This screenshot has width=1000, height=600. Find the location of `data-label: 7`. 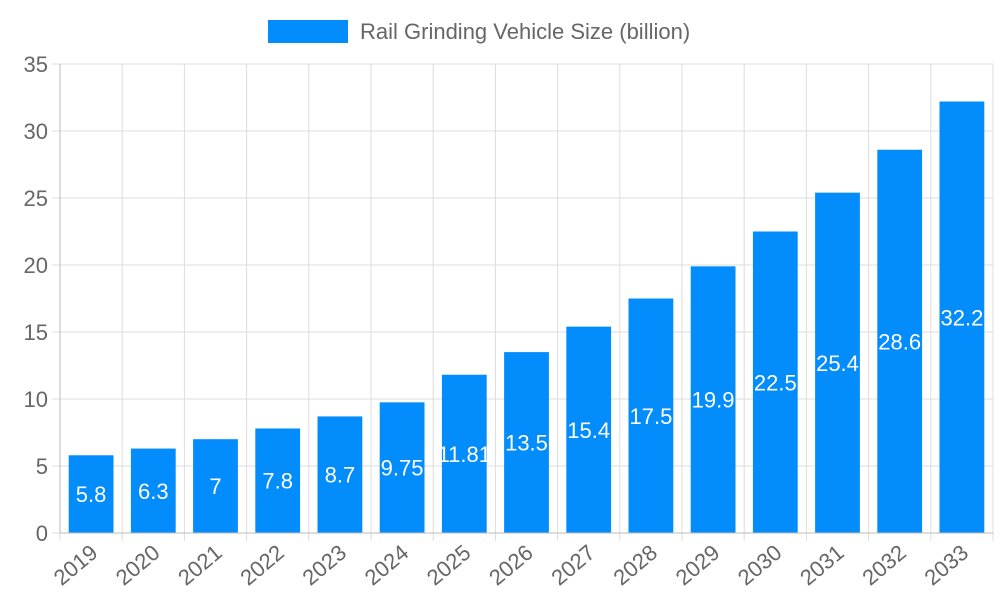

data-label: 7 is located at coordinates (215, 486).